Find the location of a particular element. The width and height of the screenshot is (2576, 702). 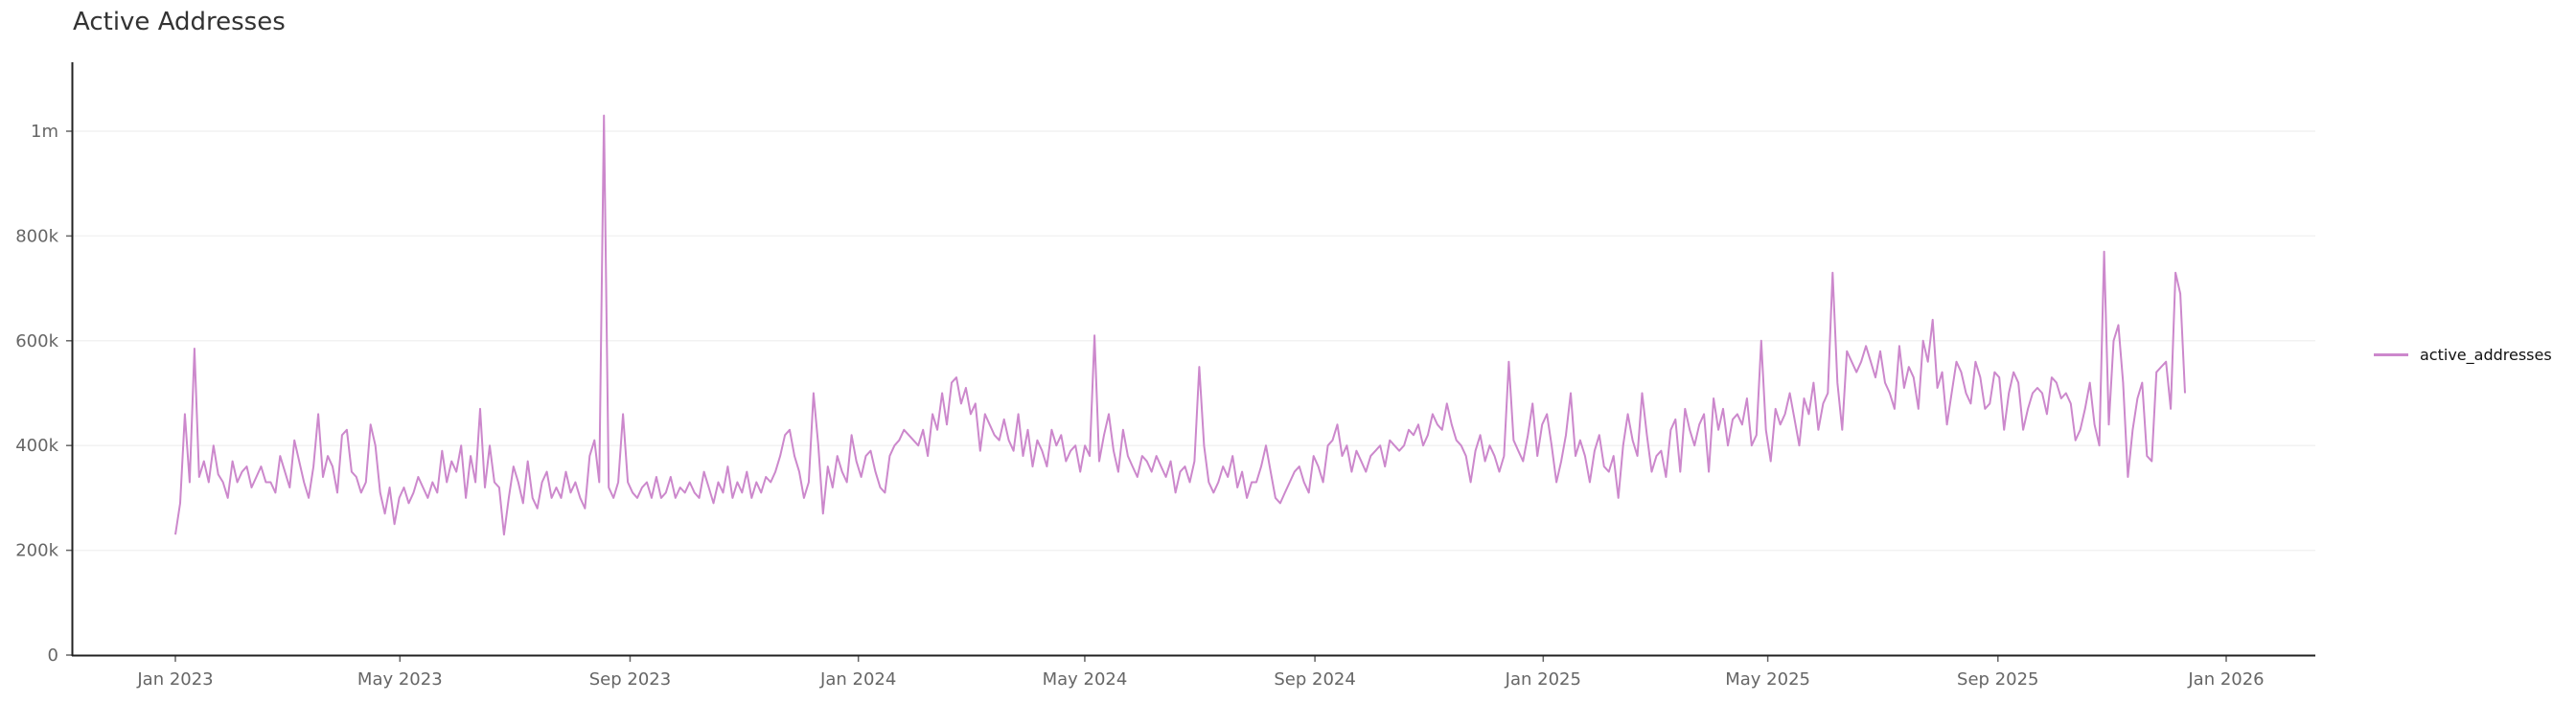

x-tick-label: Jan 2023 is located at coordinates (174, 679).